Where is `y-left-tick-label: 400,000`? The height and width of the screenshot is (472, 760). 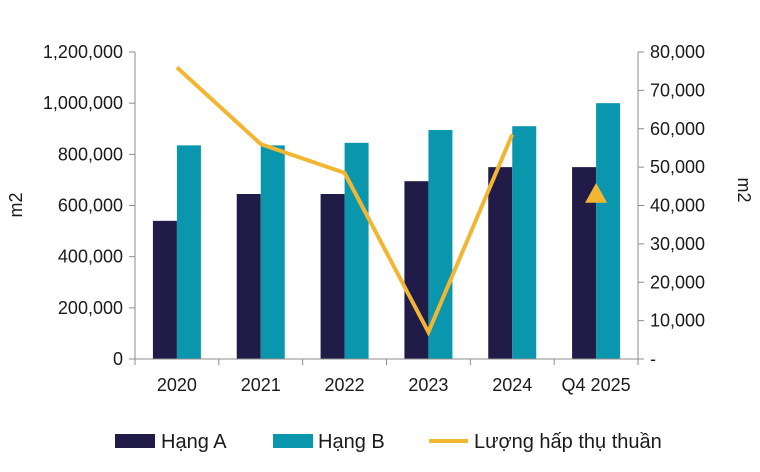 y-left-tick-label: 400,000 is located at coordinates (90, 257).